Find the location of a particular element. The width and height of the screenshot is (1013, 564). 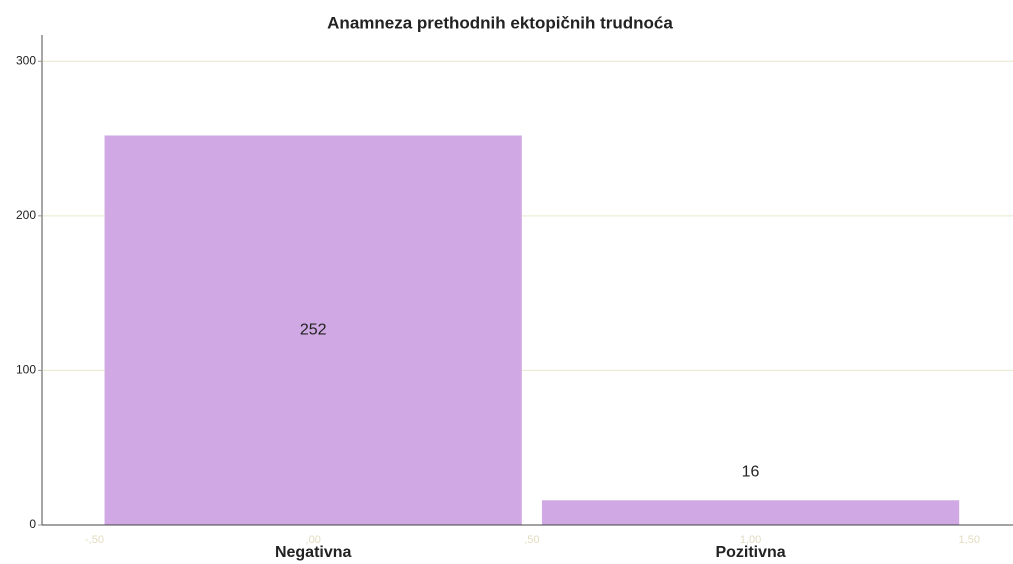

chart-title: Anamneza prethodnih ektopičnih trudnoća is located at coordinates (500, 22).